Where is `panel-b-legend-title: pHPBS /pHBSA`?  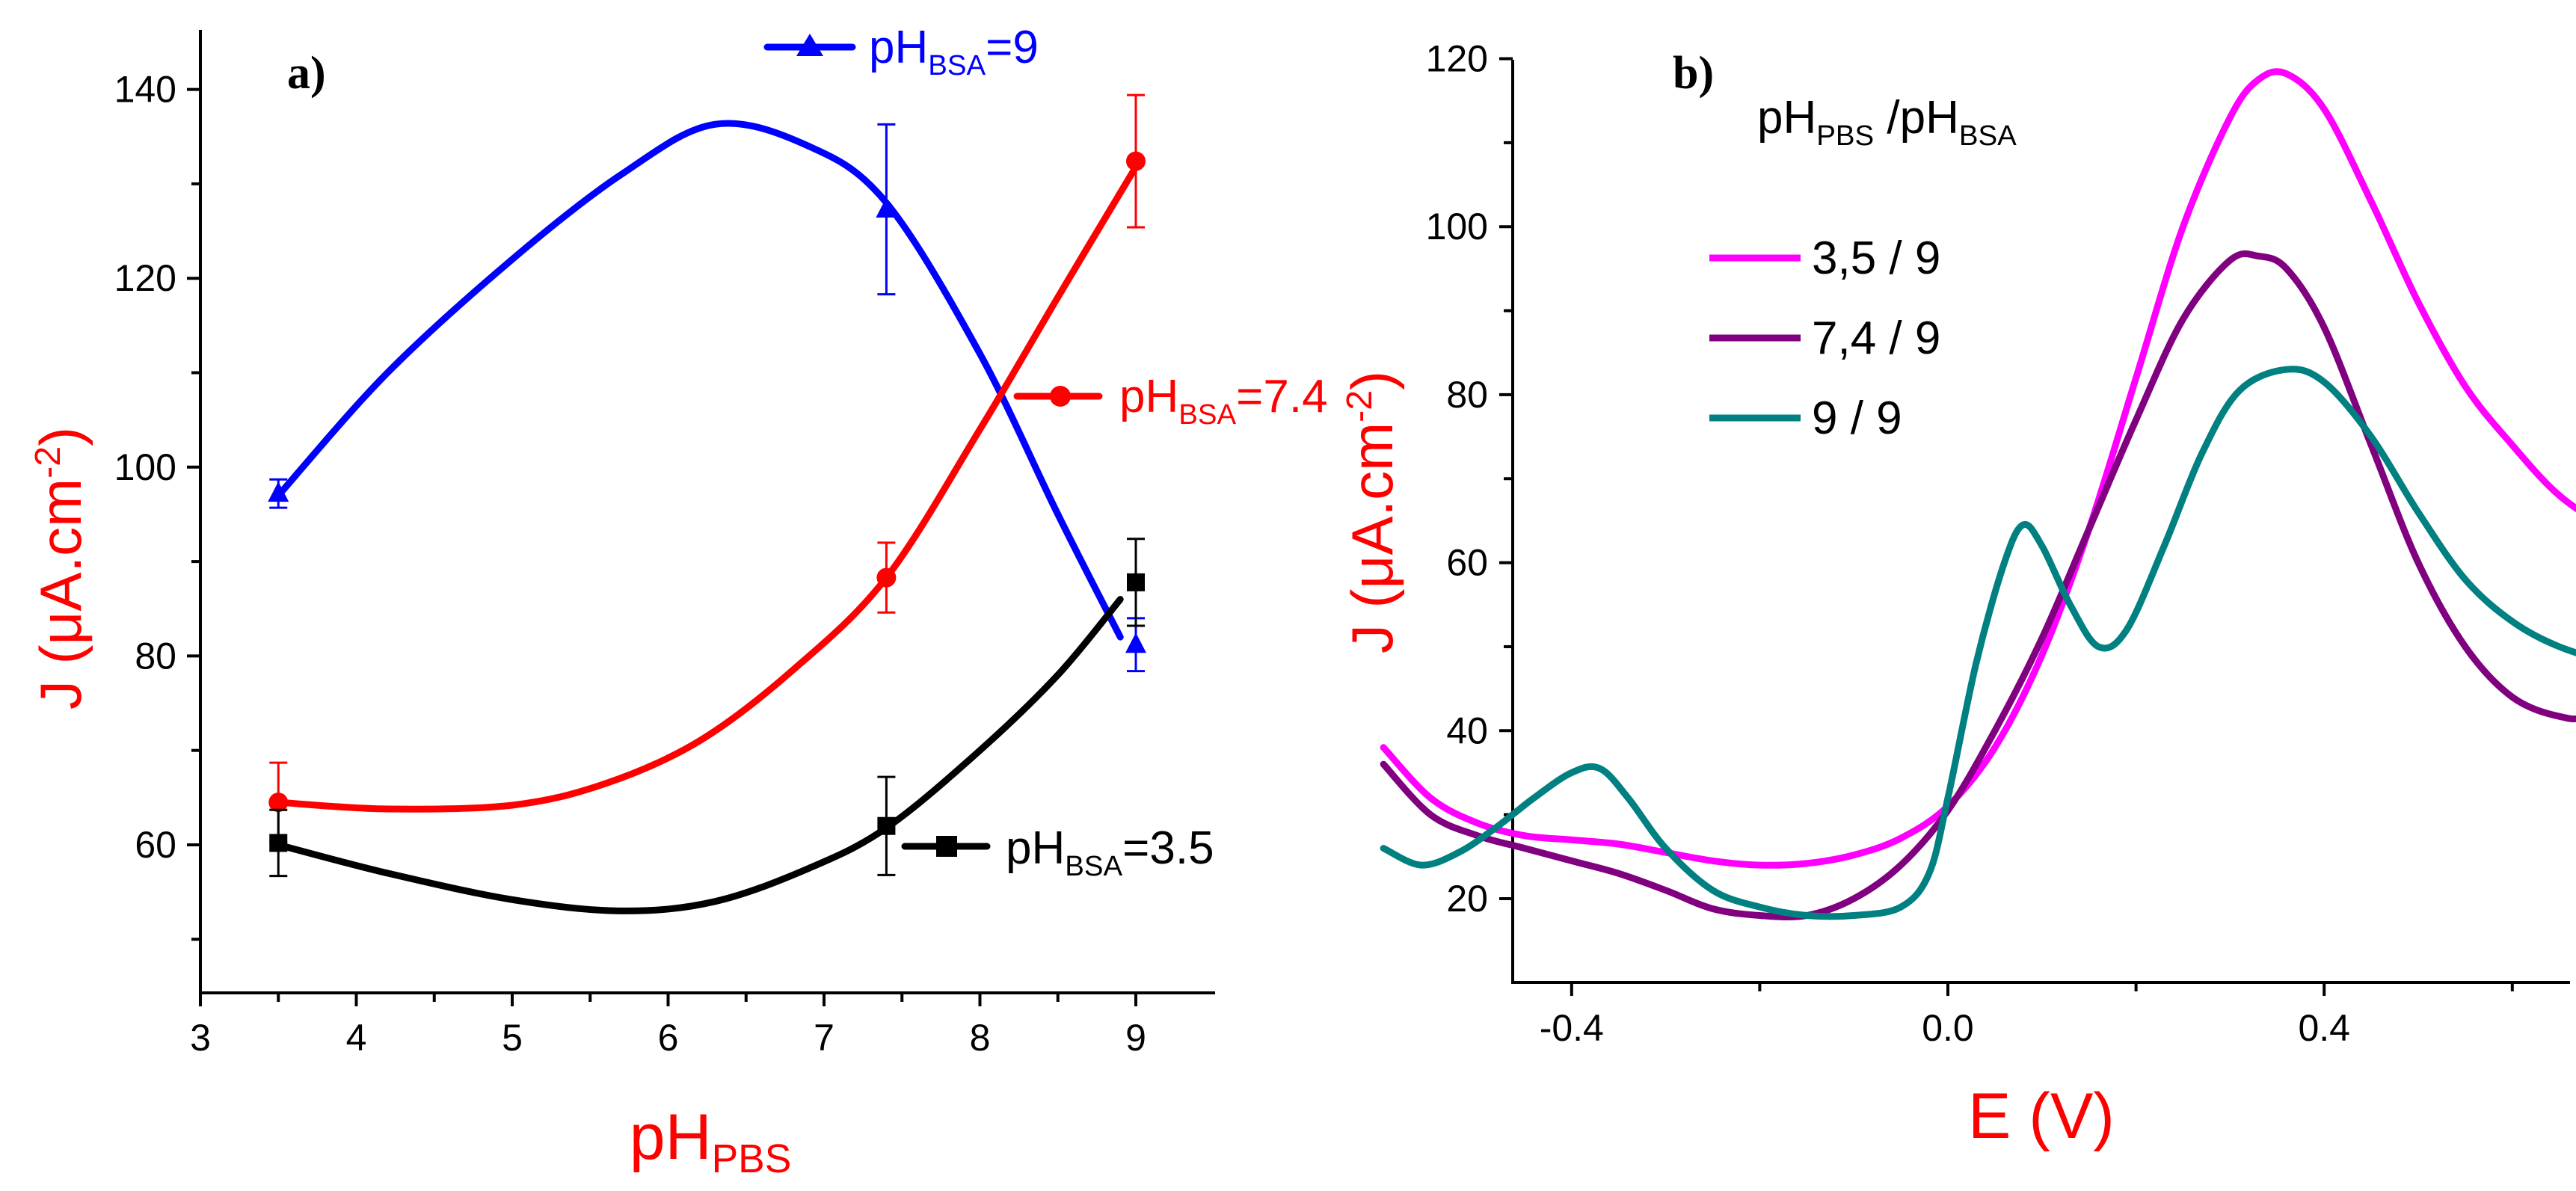
panel-b-legend-title: pHPBS /pHBSA is located at coordinates (1887, 122).